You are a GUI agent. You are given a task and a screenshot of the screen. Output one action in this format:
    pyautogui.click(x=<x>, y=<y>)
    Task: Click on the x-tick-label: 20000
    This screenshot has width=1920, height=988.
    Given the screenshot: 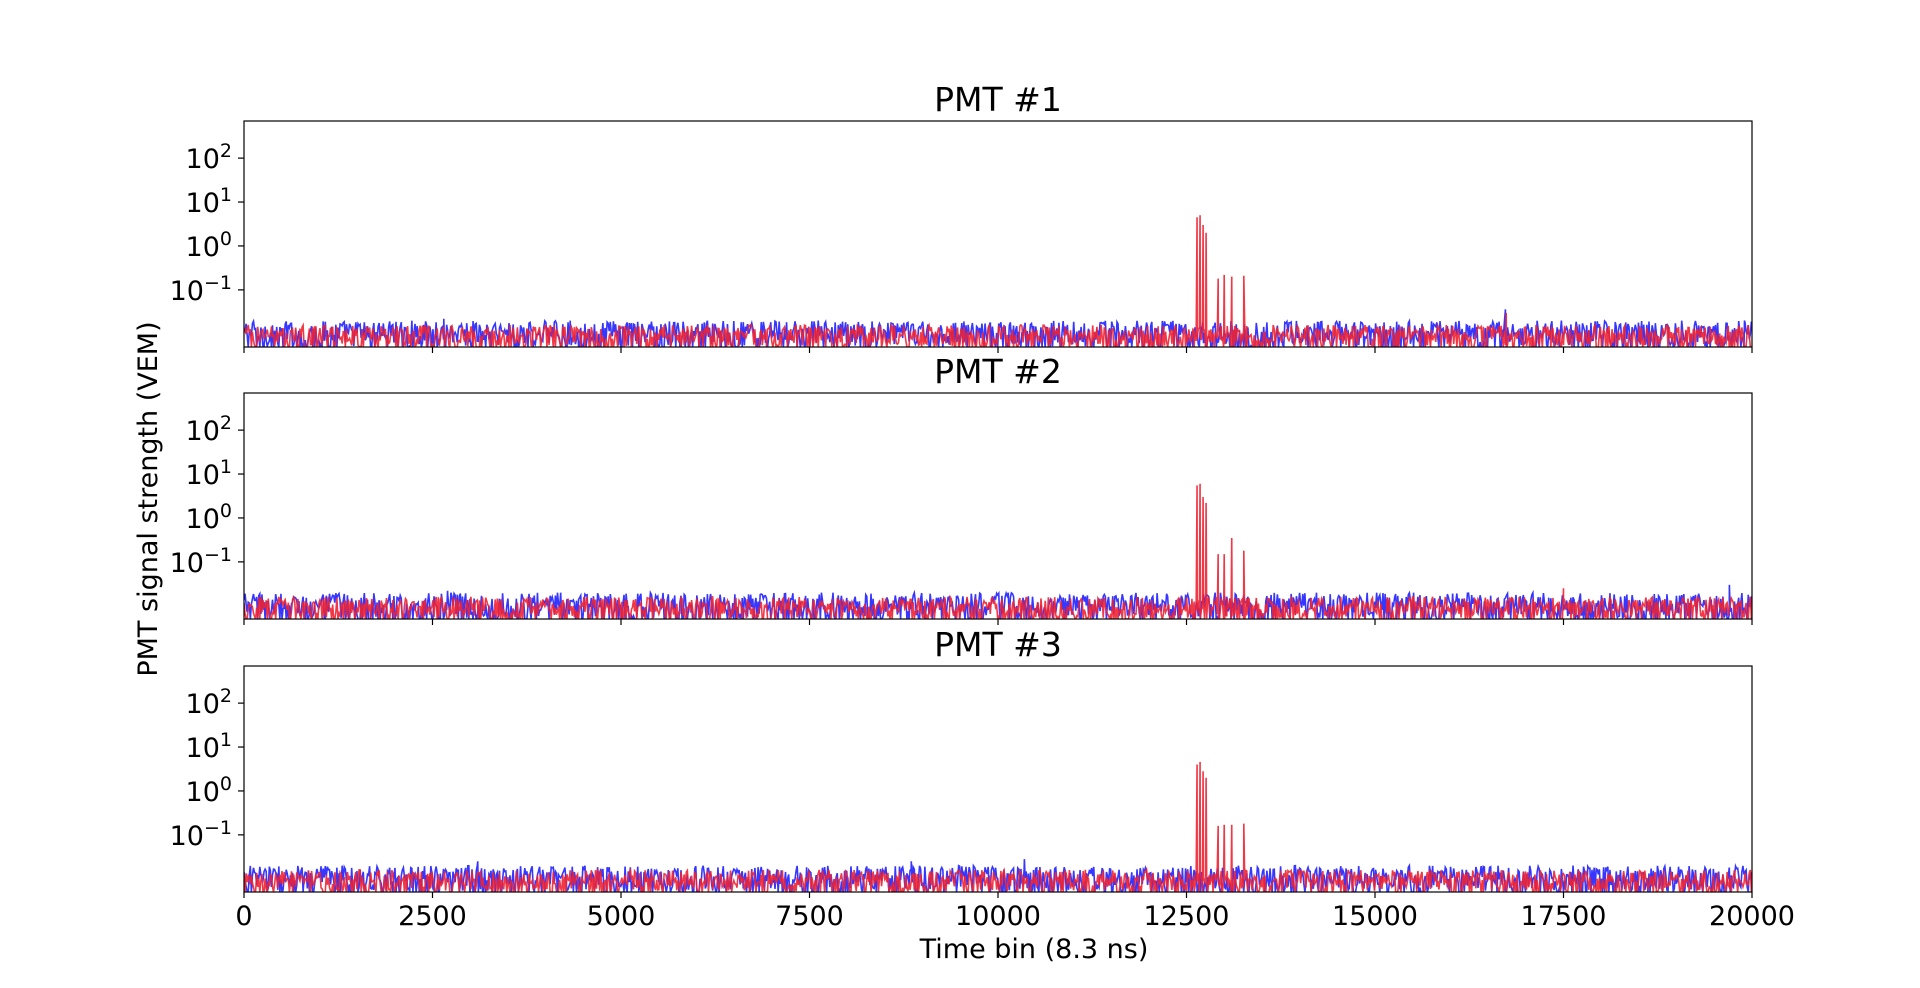 What is the action you would take?
    pyautogui.click(x=1752, y=916)
    